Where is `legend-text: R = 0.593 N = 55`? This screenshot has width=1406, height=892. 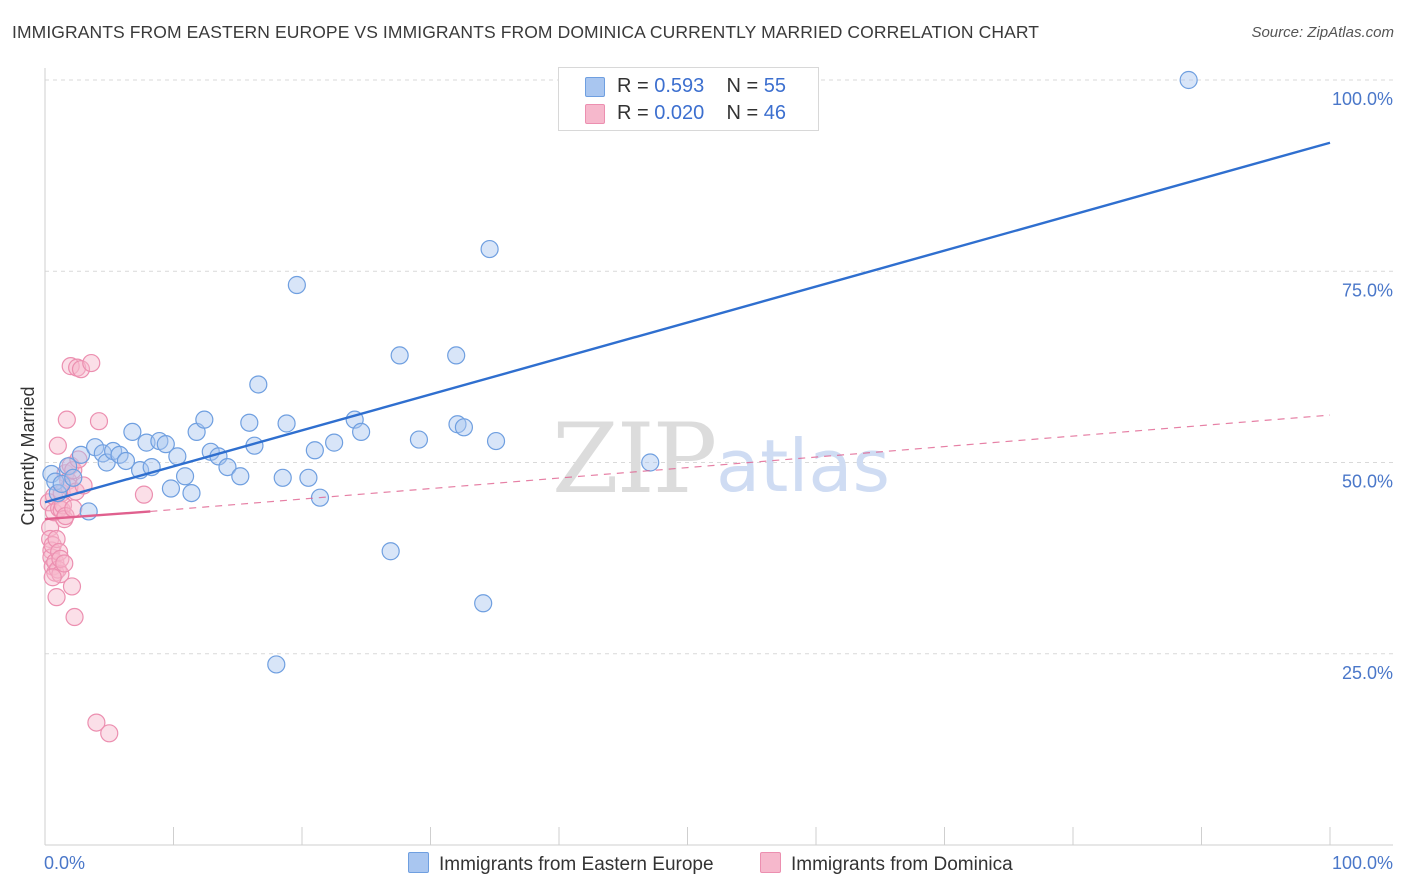 legend-text: R = 0.593 N = 55 is located at coordinates (701, 86).